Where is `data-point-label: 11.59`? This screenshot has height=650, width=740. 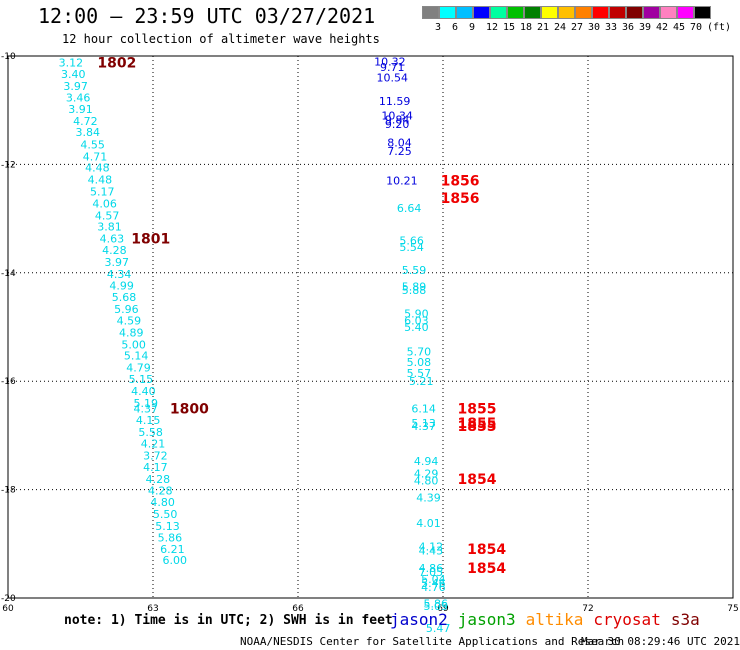 data-point-label: 11.59 is located at coordinates (395, 101).